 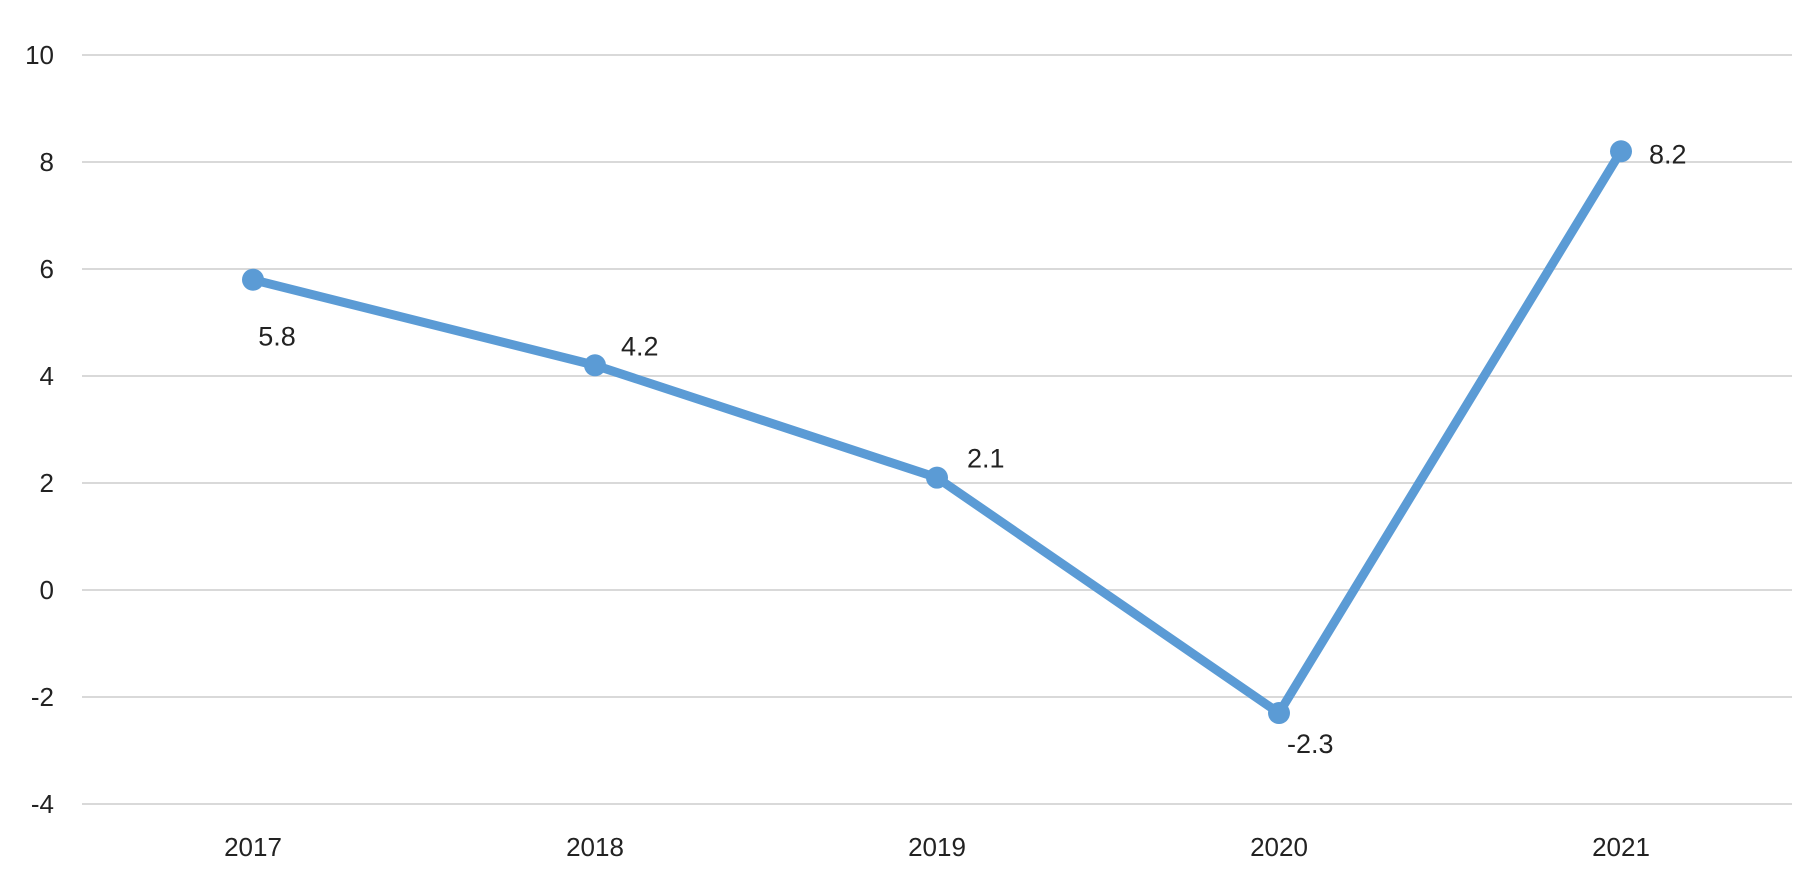 What do you see at coordinates (39, 55) in the screenshot?
I see `y-tick-label: 10` at bounding box center [39, 55].